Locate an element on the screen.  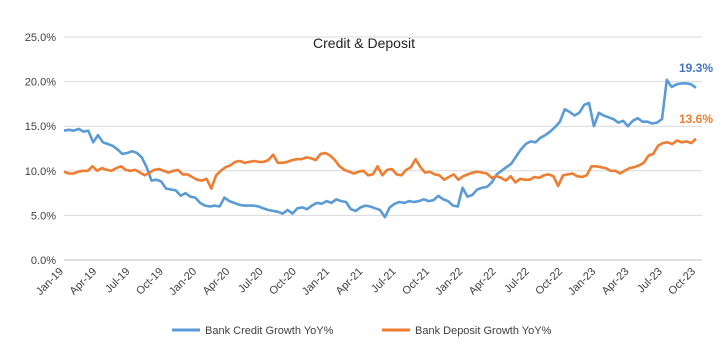
y-axis-ticks: 0.0% 5.0% 10.0% 15.0% 20.0% 25.0% is located at coordinates (40, 149).